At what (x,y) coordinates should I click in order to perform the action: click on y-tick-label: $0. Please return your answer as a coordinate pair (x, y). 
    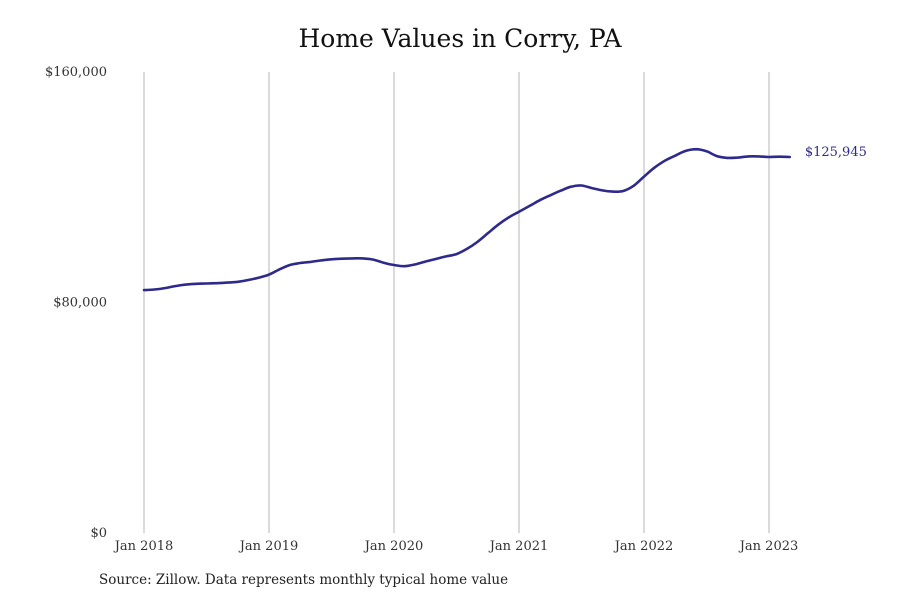
    Looking at the image, I should click on (98, 533).